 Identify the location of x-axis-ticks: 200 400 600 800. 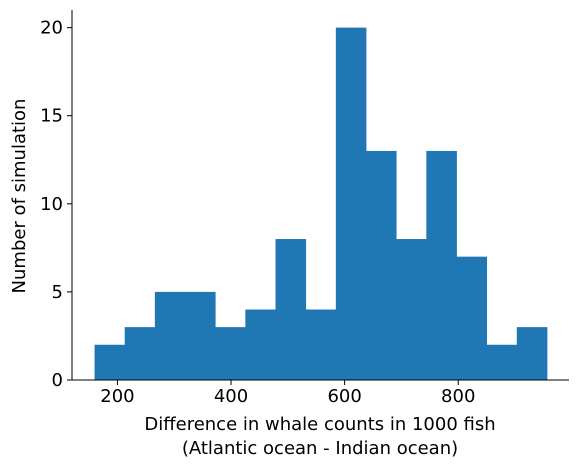
(287, 393).